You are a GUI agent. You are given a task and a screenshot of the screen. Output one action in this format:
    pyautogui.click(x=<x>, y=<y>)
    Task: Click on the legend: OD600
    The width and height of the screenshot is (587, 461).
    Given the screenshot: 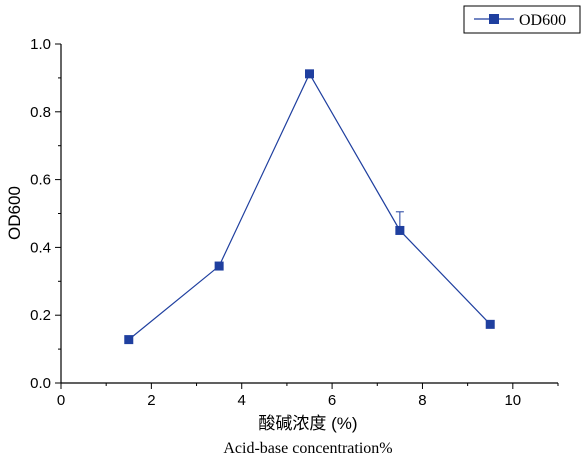 What is the action you would take?
    pyautogui.click(x=522, y=19)
    